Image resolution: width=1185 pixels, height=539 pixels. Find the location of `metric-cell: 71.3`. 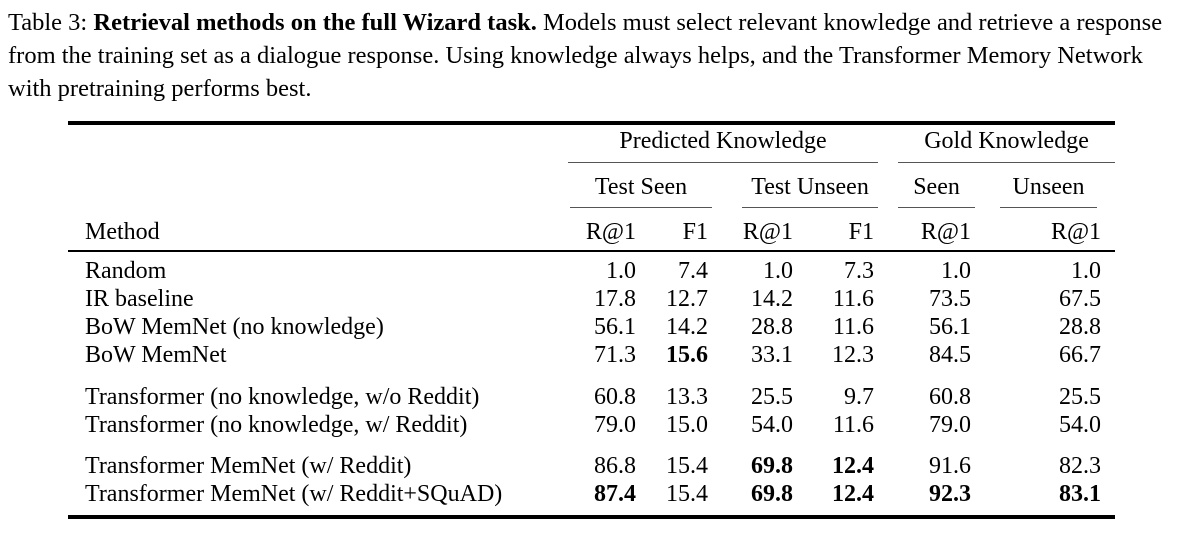

metric-cell: 71.3 is located at coordinates (615, 355).